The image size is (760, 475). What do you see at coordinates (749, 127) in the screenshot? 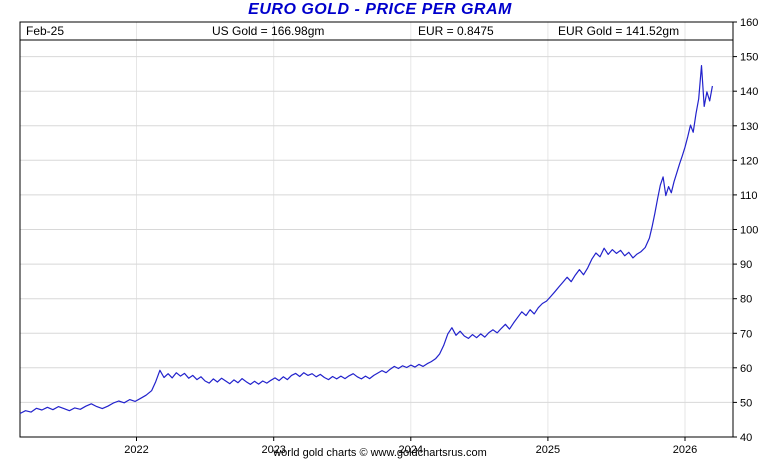
I see `y-tick-label: 130` at bounding box center [749, 127].